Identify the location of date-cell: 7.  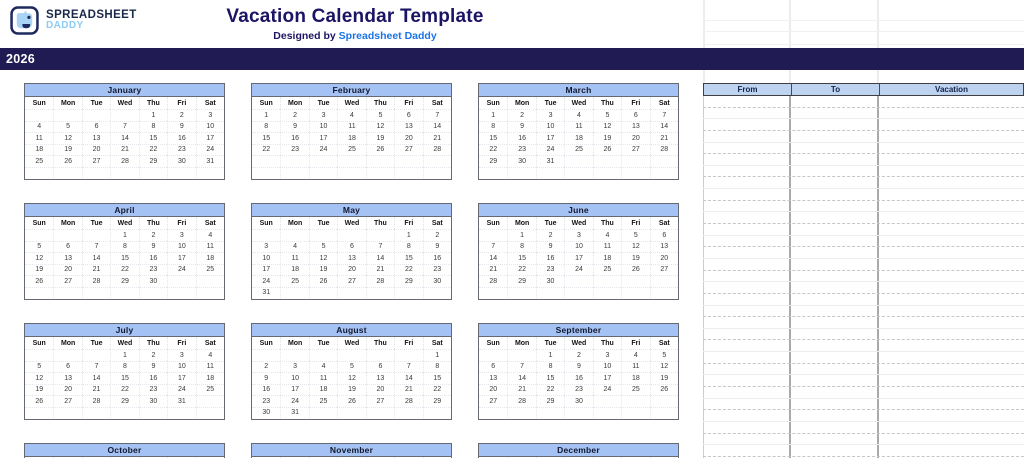
(521, 366).